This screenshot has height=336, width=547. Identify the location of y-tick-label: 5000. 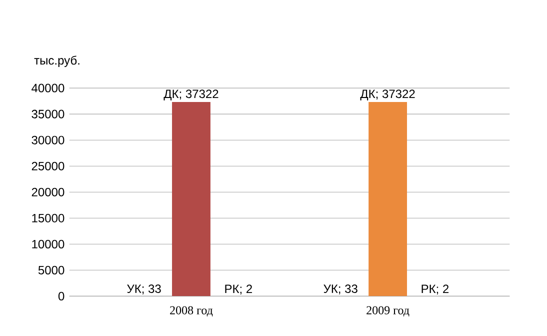
(51, 270).